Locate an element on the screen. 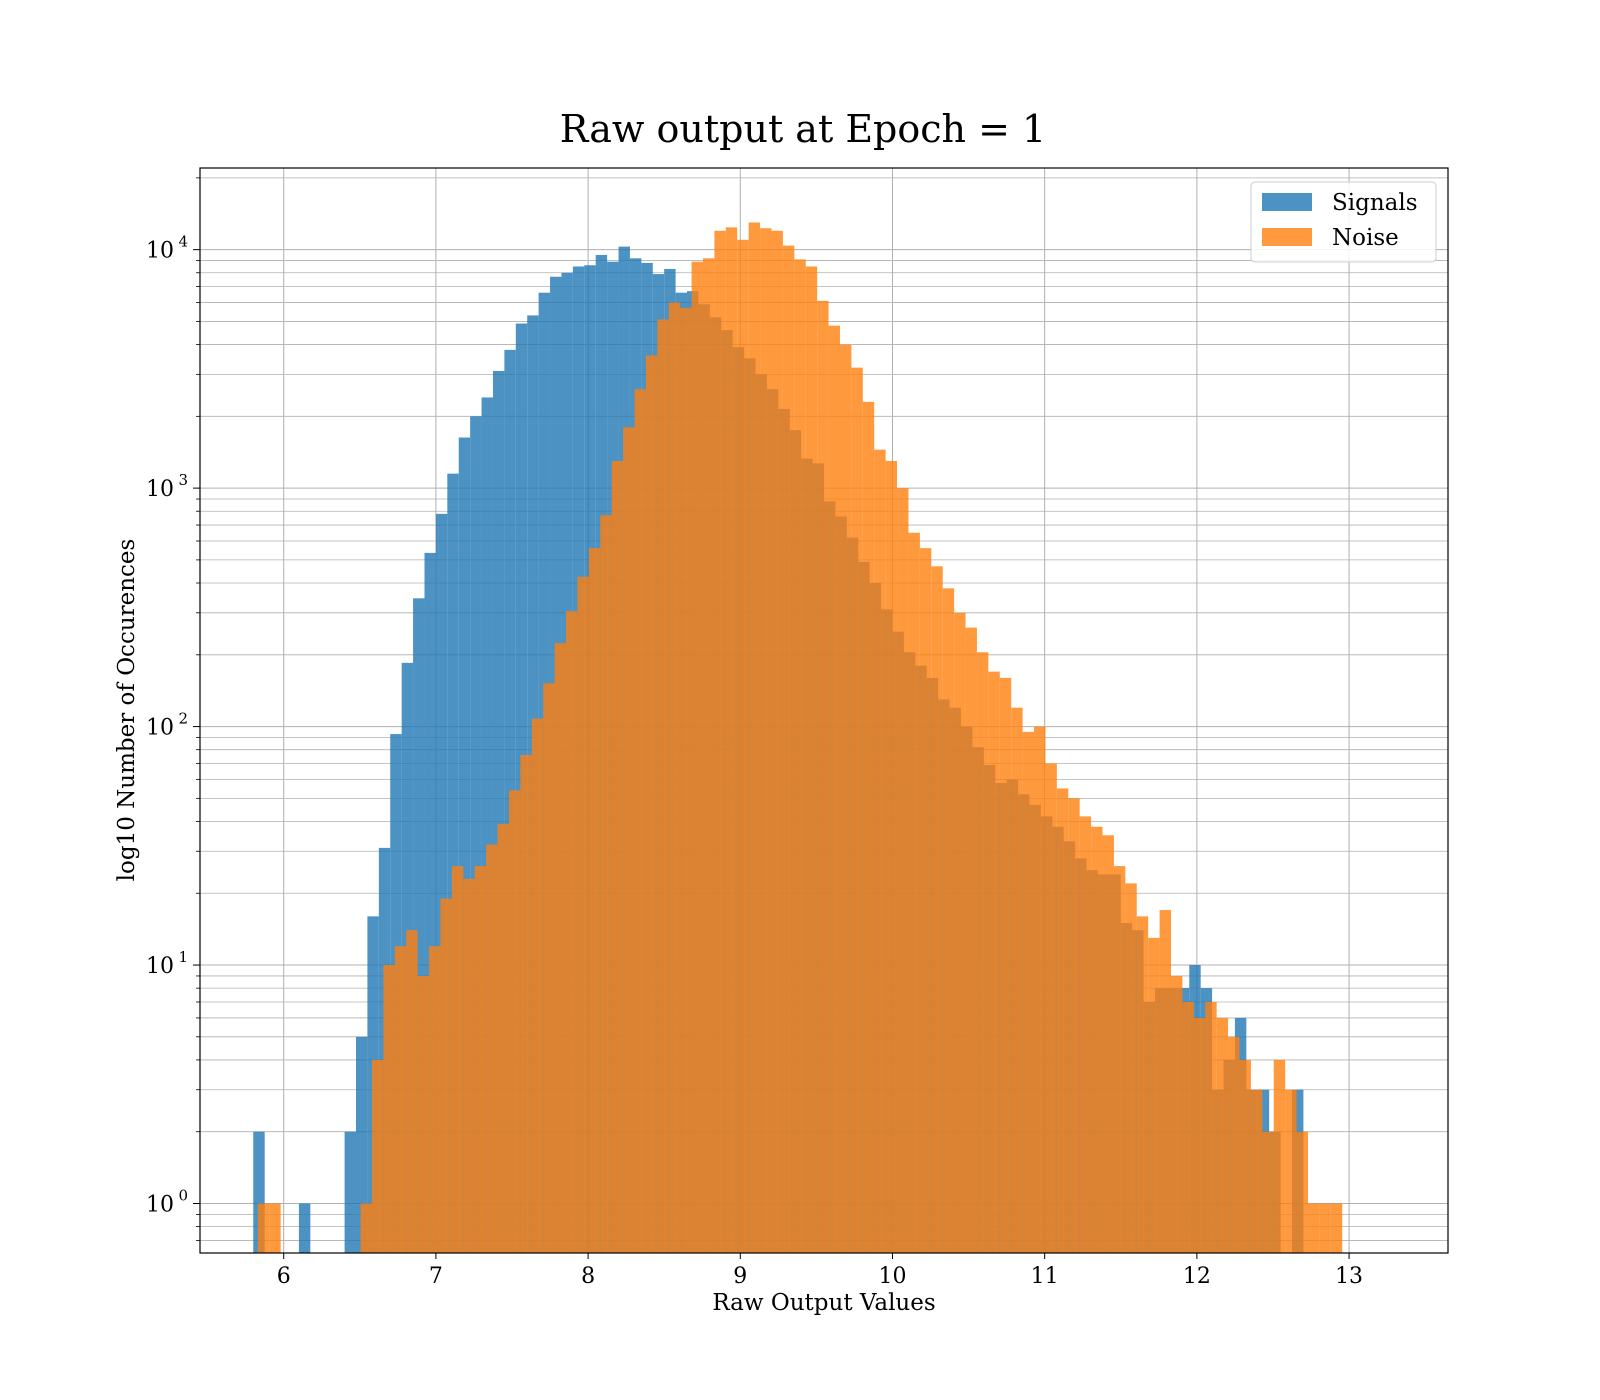  x-tick-label: 9 is located at coordinates (740, 1276).